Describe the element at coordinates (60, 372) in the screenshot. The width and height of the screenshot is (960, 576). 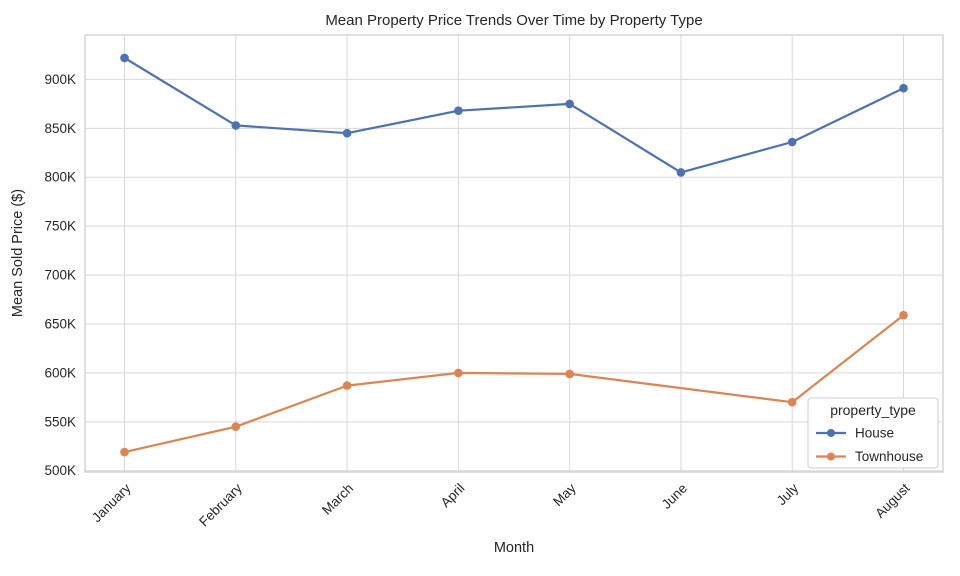
I see `y-tick-label: 600K` at that location.